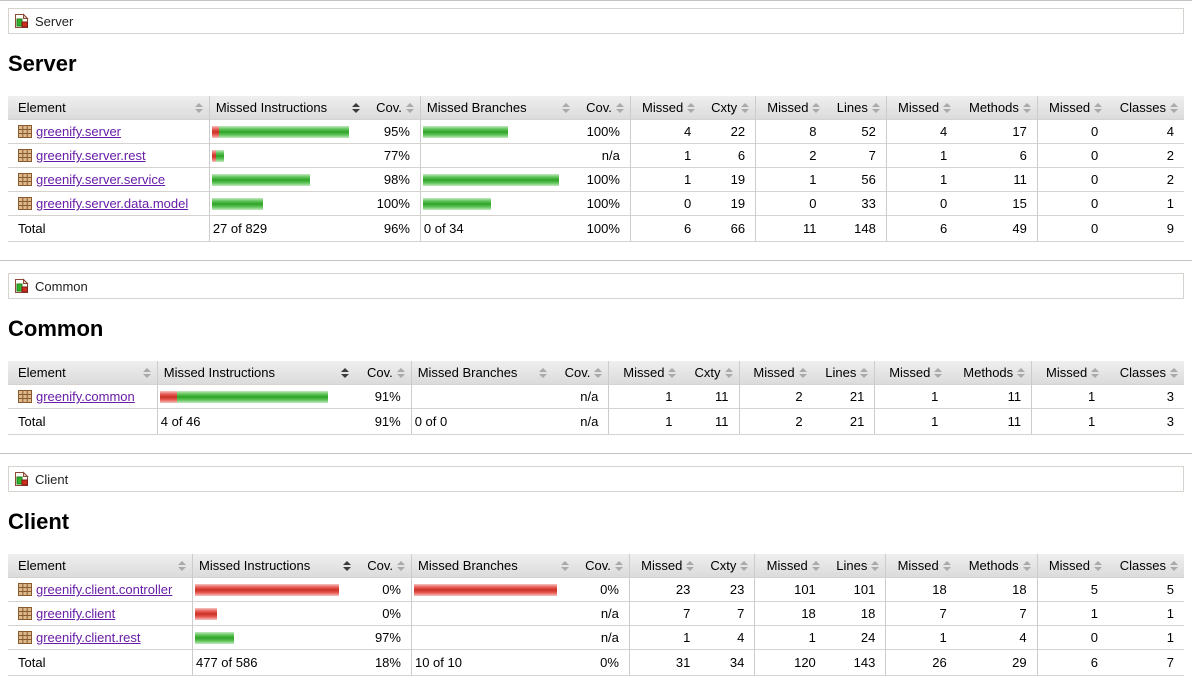 This screenshot has height=698, width=1192. Describe the element at coordinates (91, 155) in the screenshot. I see `package-link: greenify.server.rest` at that location.